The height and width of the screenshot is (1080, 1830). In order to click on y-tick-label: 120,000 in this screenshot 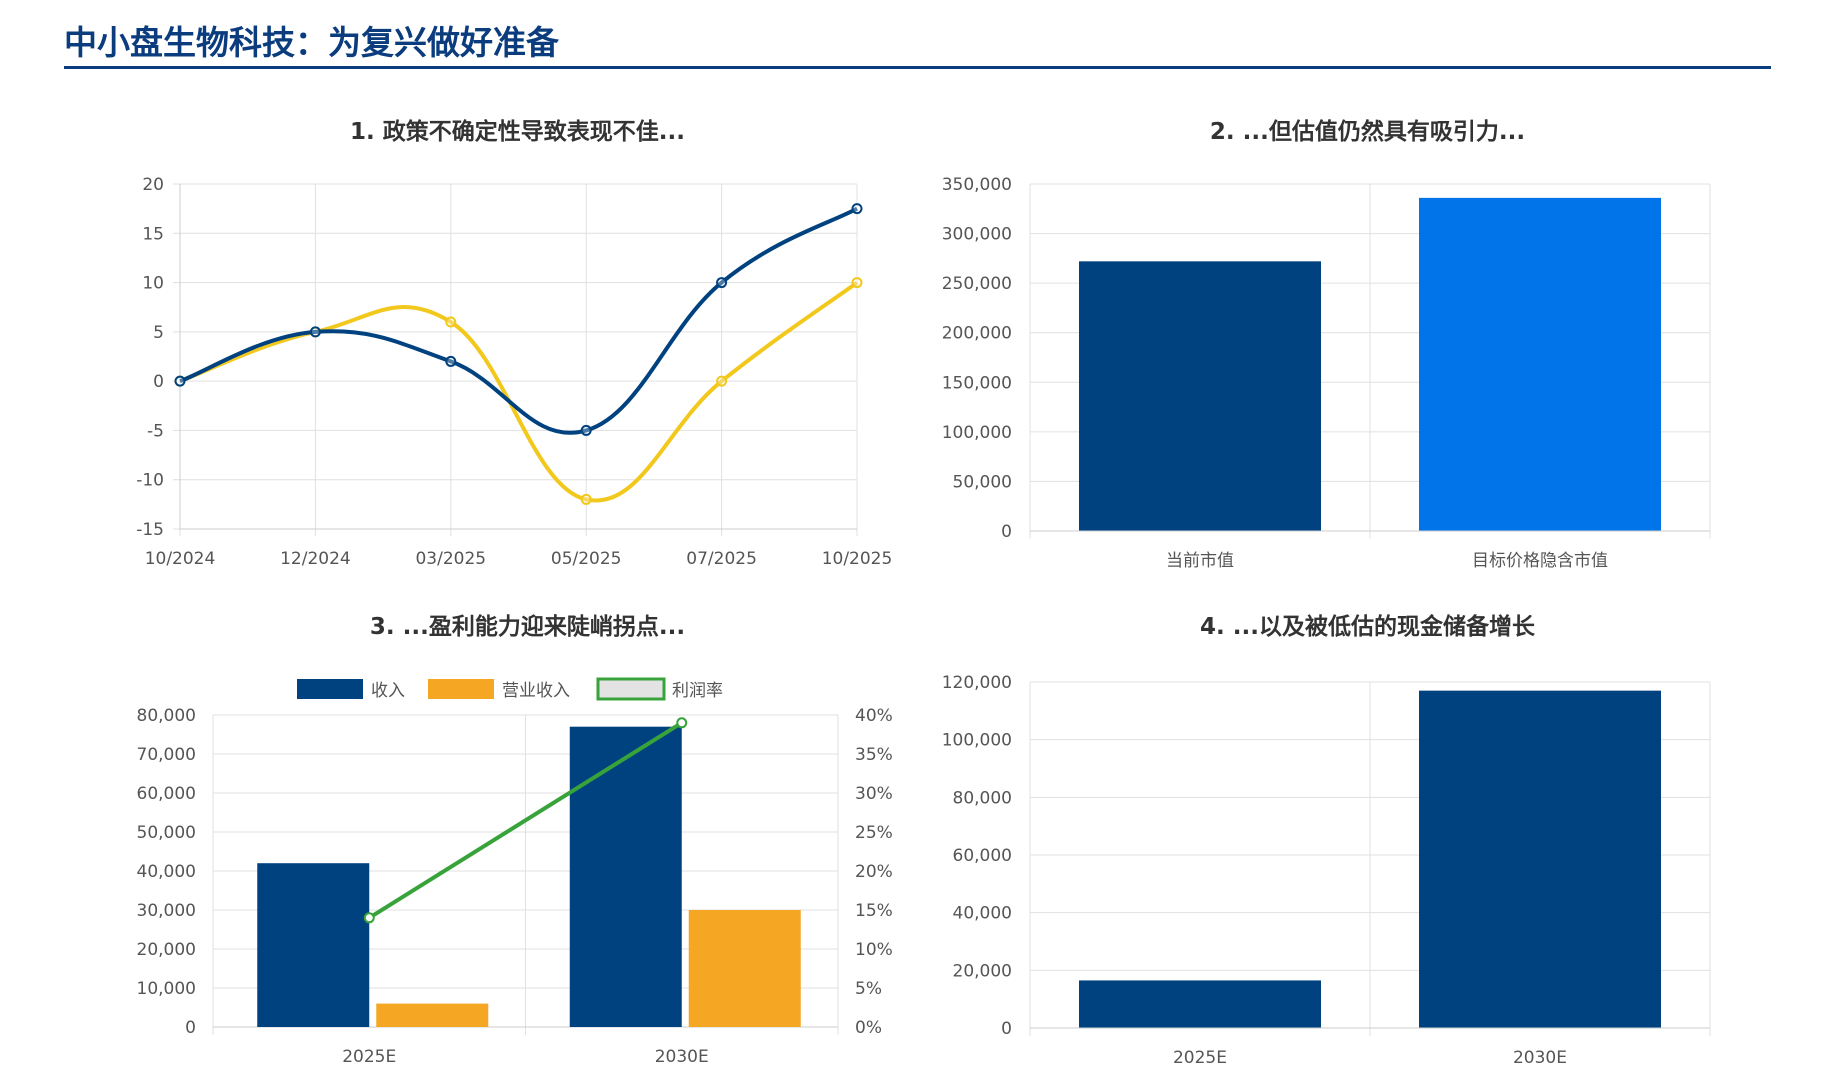, I will do `click(977, 683)`.